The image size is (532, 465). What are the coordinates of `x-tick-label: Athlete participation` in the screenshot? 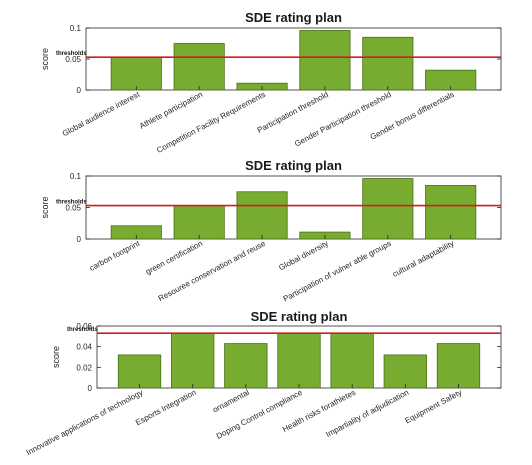 It's located at (171, 110).